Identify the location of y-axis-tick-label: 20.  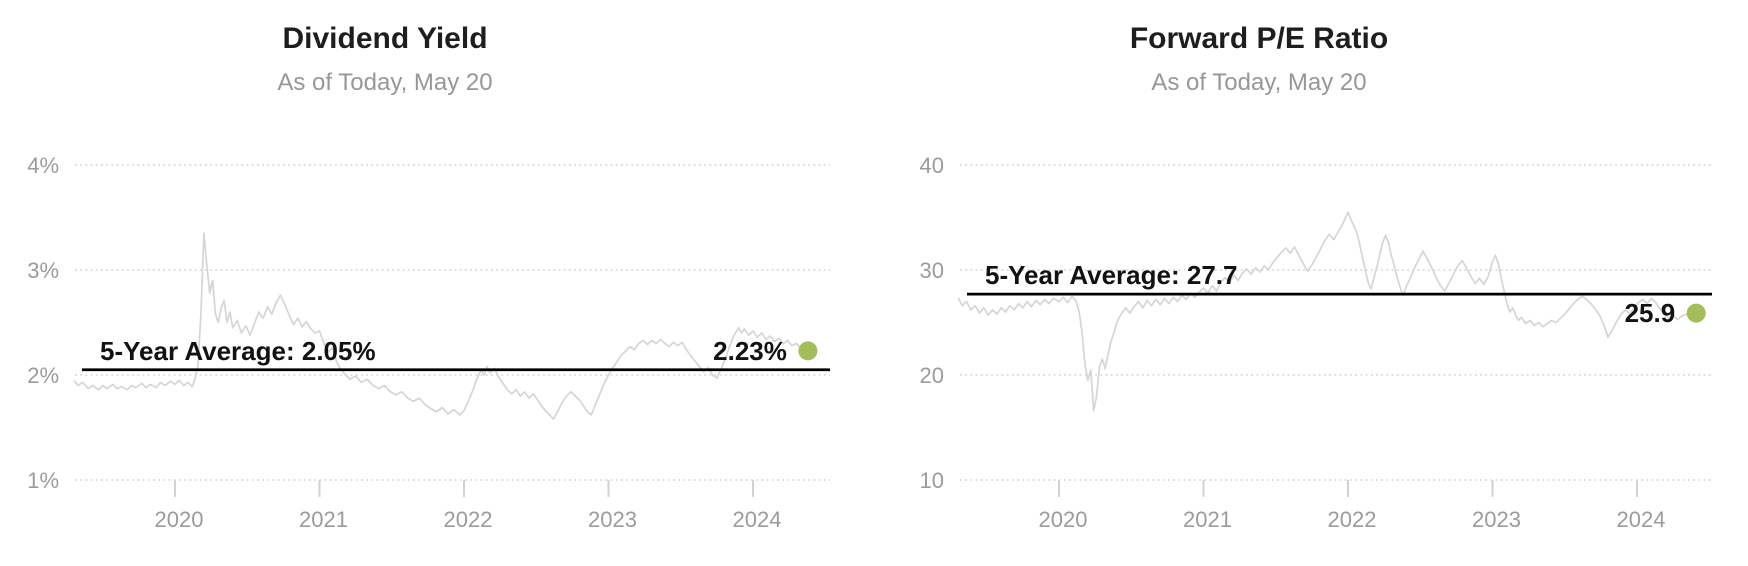
(932, 375).